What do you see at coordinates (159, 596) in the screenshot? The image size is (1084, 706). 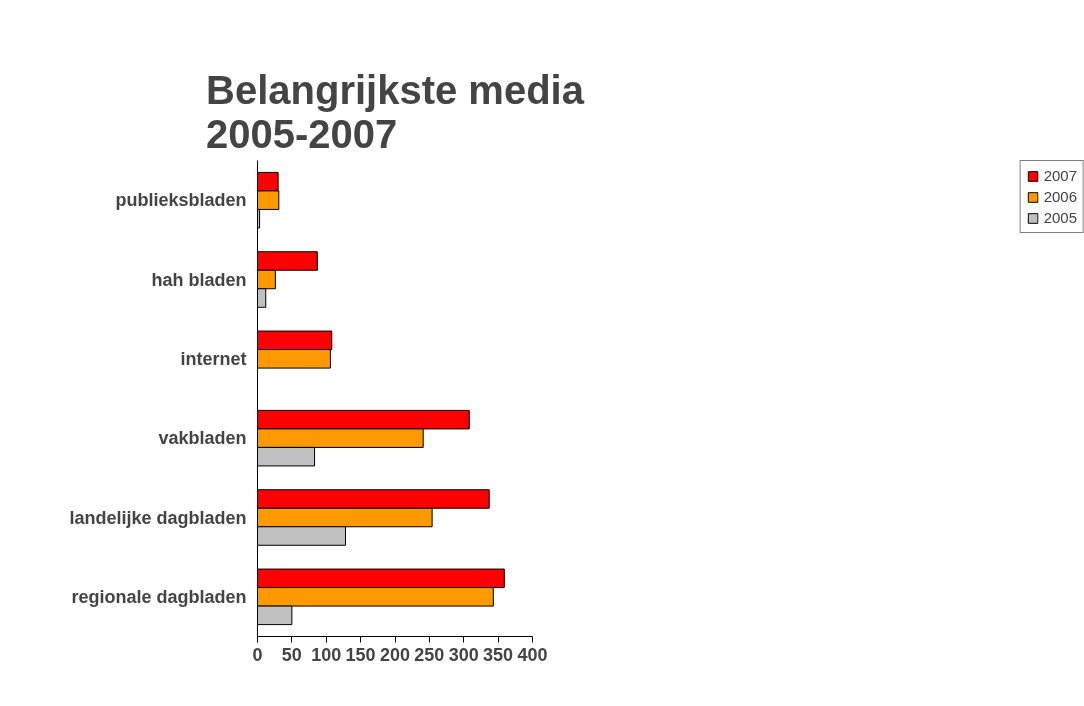 I see `y-tick-label: regionale dagbladen` at bounding box center [159, 596].